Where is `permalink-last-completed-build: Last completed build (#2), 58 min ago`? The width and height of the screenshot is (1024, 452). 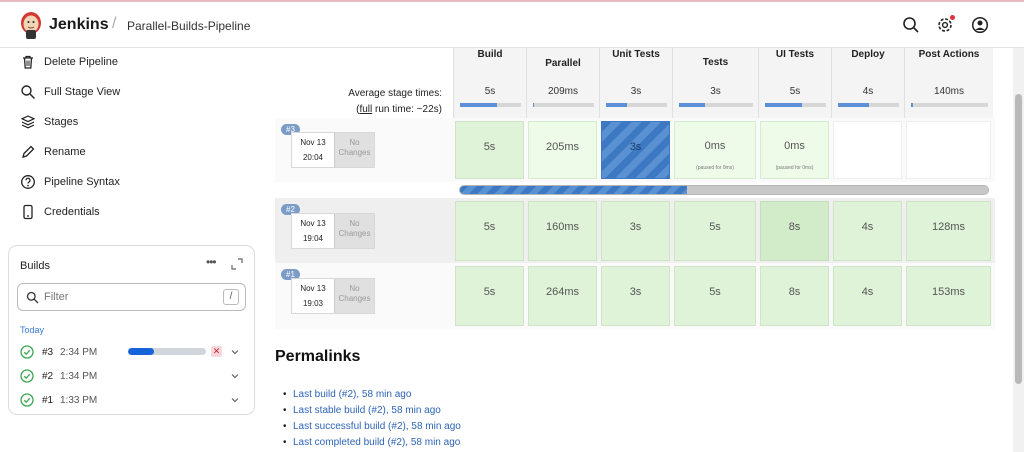 permalink-last-completed-build: Last completed build (#2), 58 min ago is located at coordinates (371, 442).